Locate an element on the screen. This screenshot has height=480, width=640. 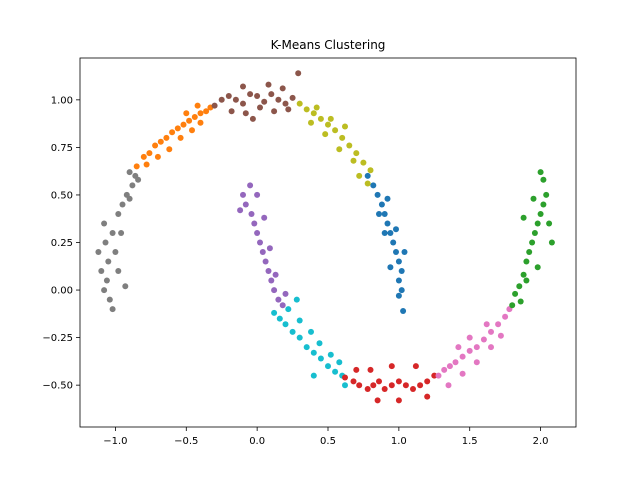
y-tick-label: 0.00 is located at coordinates (62, 291).